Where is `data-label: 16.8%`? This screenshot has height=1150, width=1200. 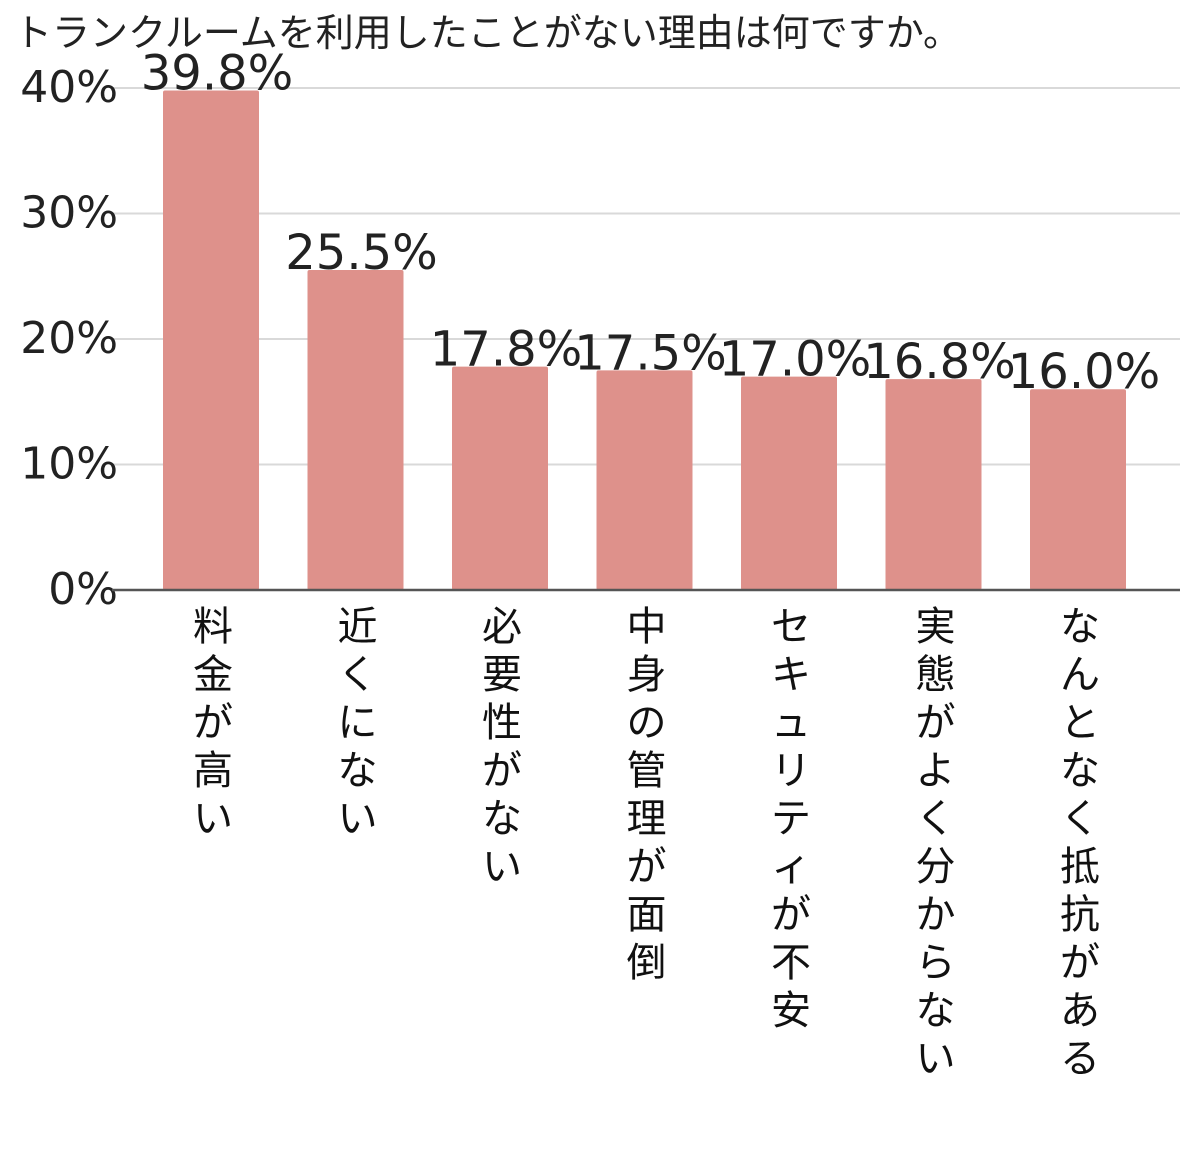
data-label: 16.8% is located at coordinates (939, 362).